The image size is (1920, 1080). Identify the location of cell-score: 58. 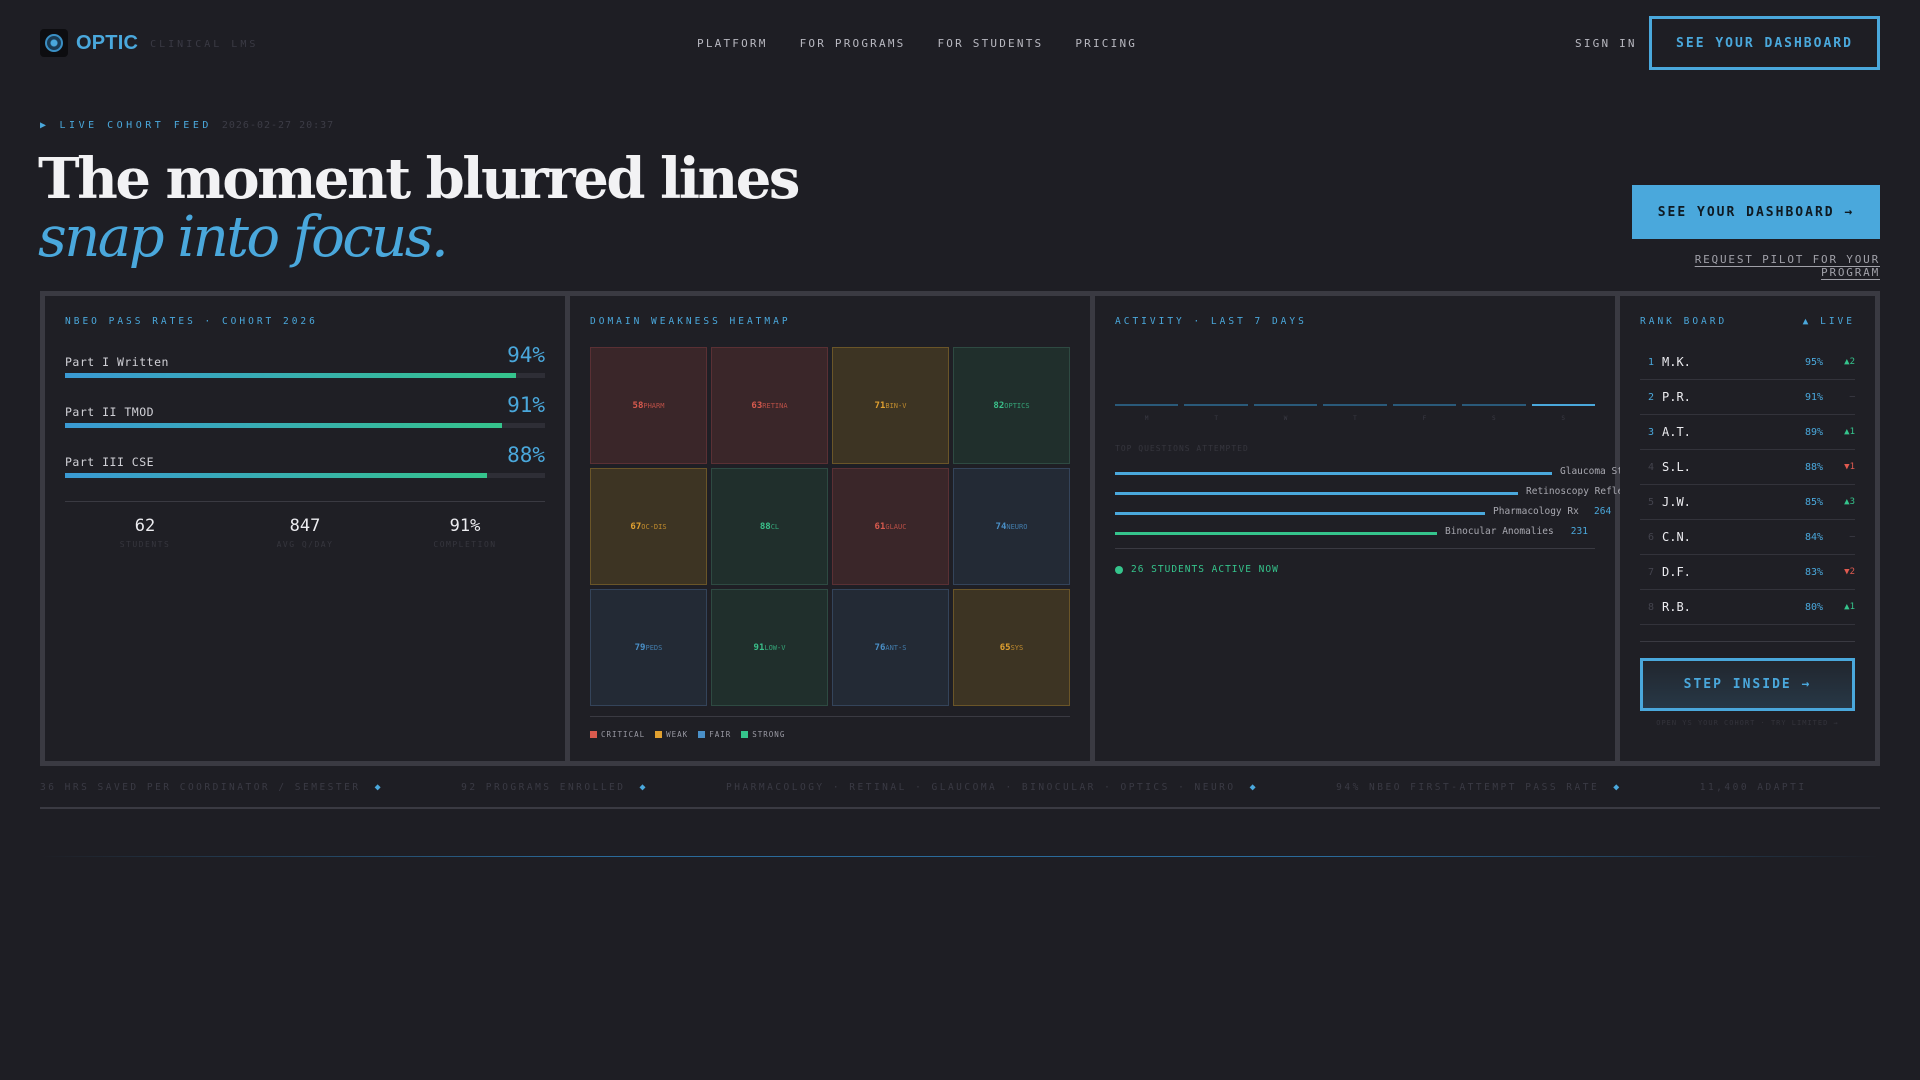
(638, 405).